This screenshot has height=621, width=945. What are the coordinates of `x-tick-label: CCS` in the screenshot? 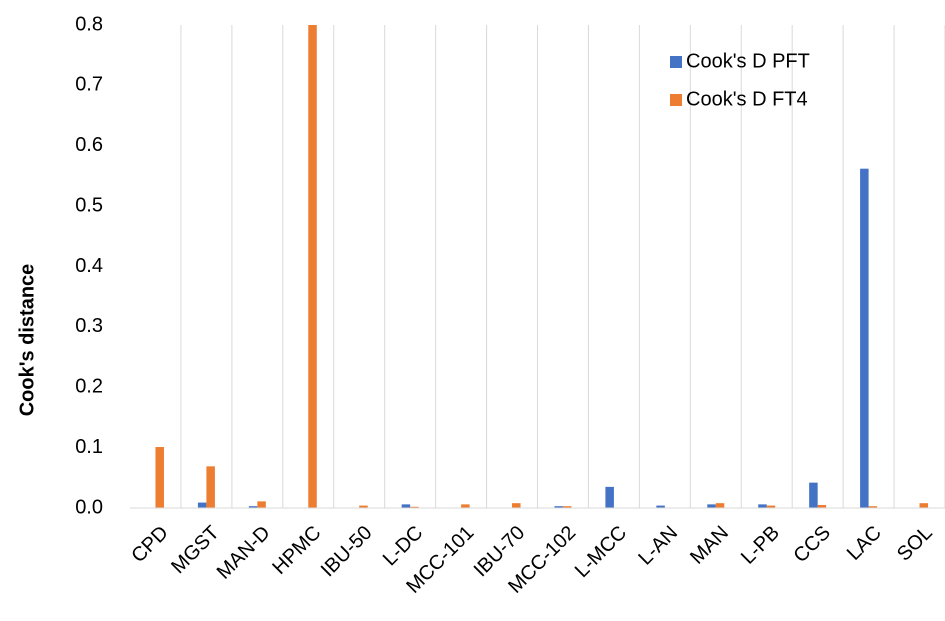 It's located at (812, 544).